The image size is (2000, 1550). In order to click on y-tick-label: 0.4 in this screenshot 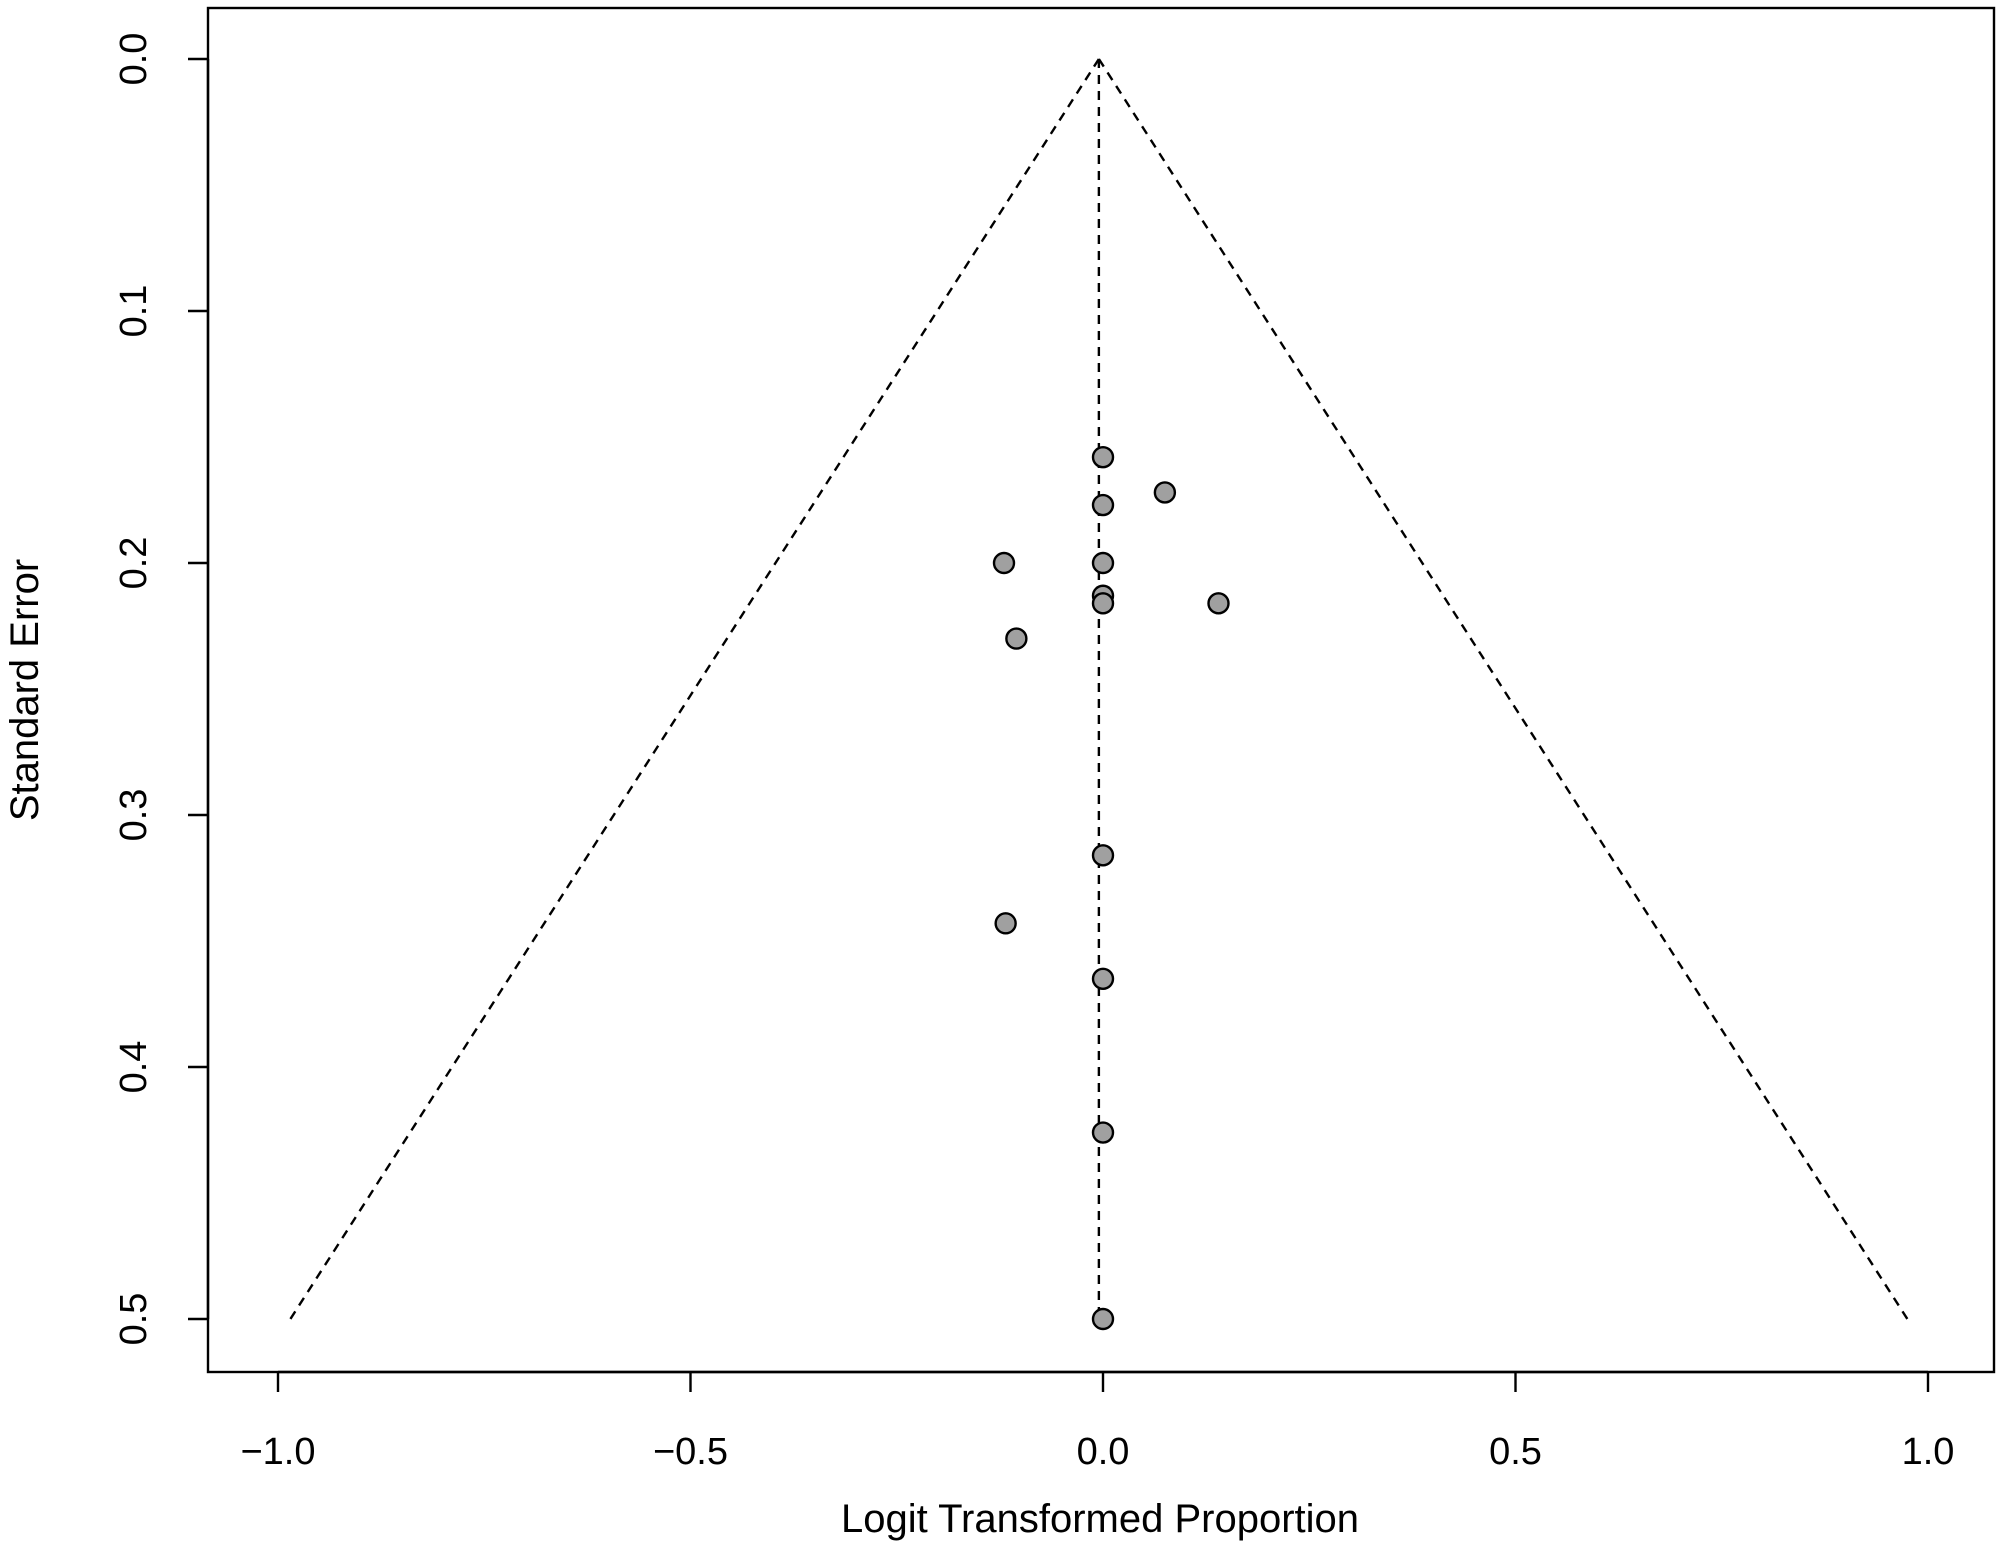, I will do `click(134, 1067)`.